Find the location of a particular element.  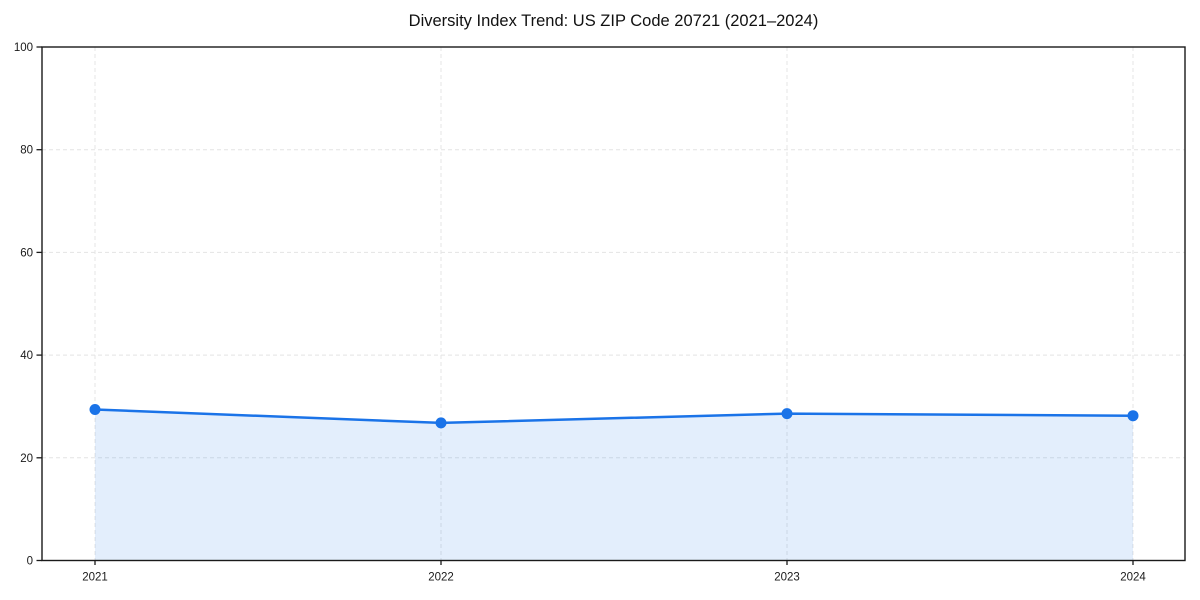

y-tick-label: 100 is located at coordinates (23, 48).